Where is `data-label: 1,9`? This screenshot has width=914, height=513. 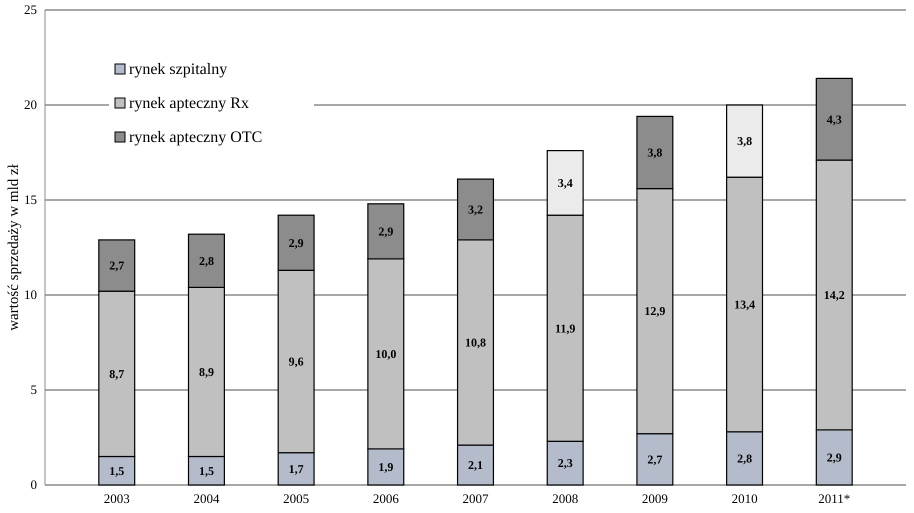 data-label: 1,9 is located at coordinates (386, 467).